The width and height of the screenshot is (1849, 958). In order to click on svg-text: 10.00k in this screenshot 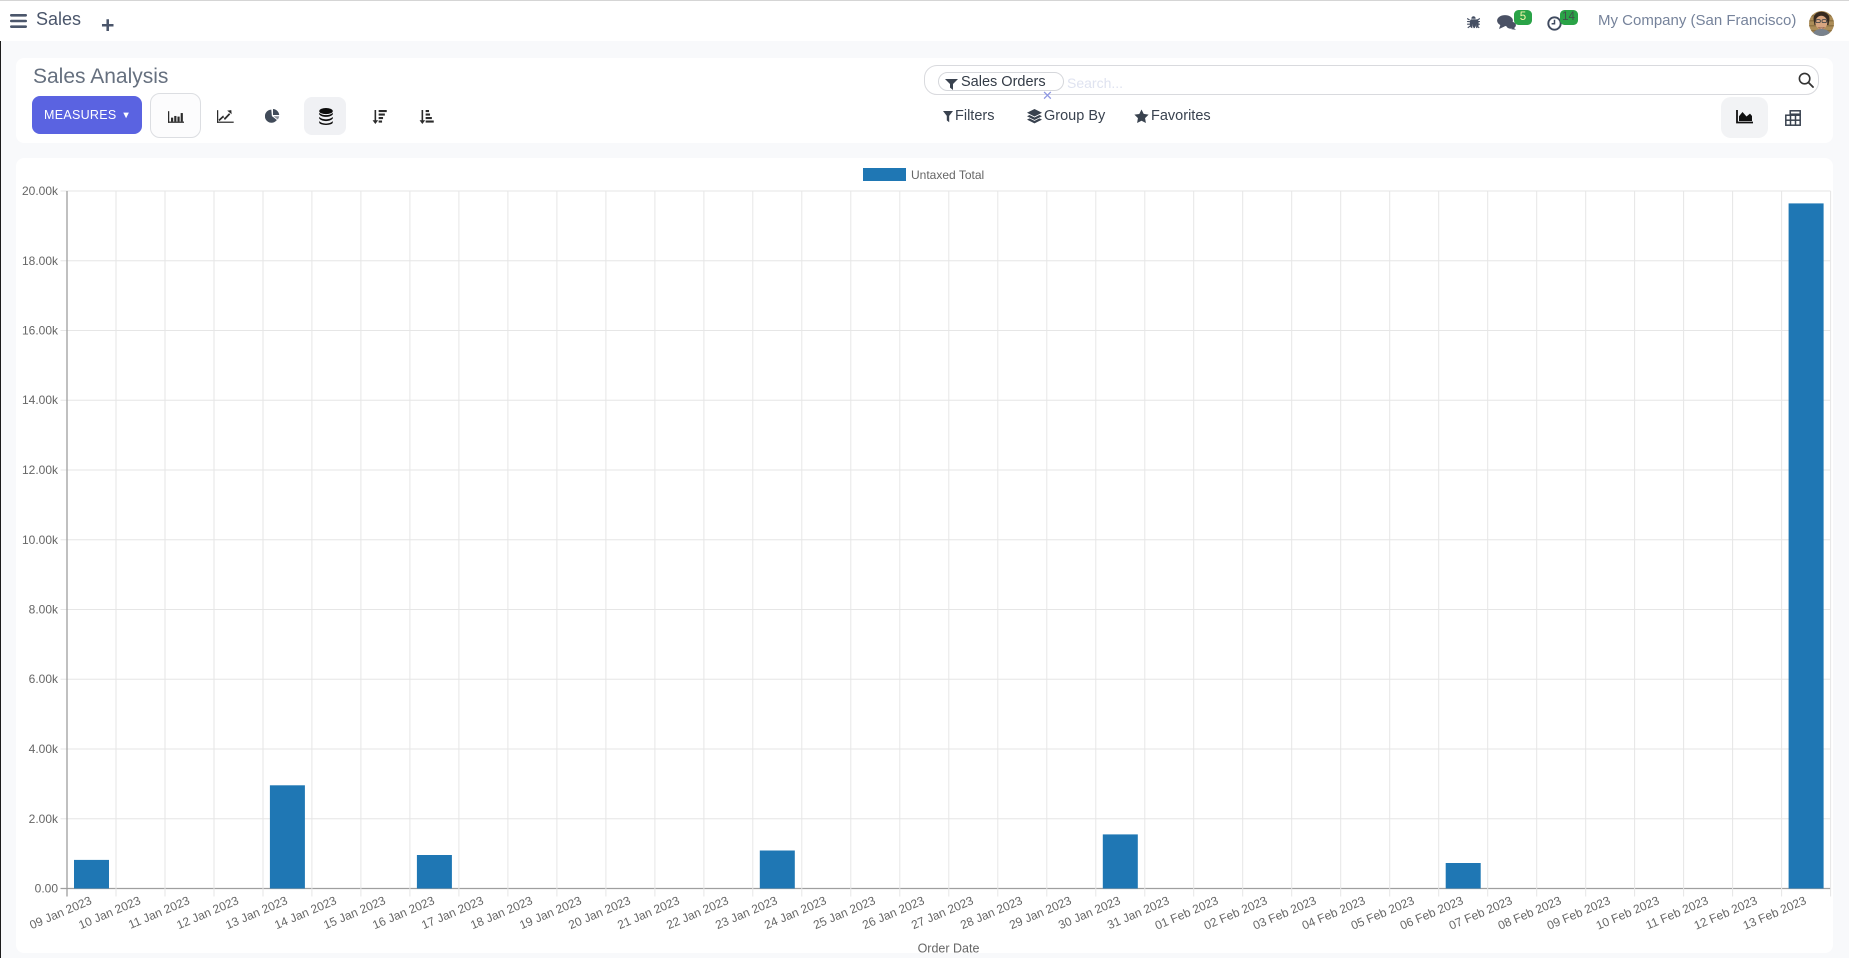, I will do `click(40, 540)`.